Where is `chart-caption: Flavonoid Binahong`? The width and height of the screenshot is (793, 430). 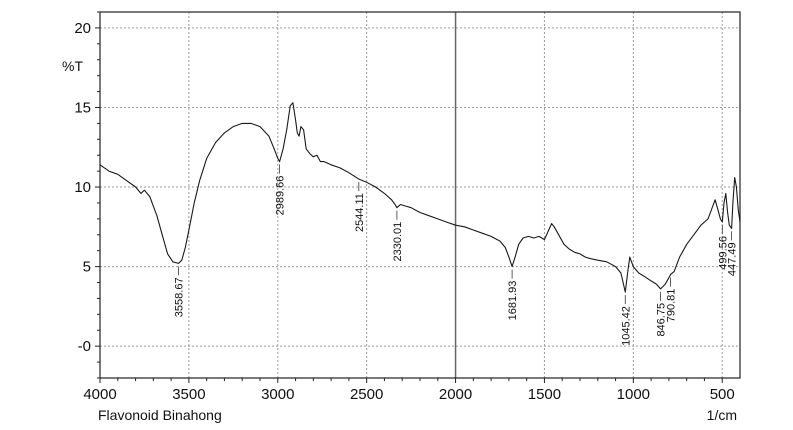
chart-caption: Flavonoid Binahong is located at coordinates (160, 415).